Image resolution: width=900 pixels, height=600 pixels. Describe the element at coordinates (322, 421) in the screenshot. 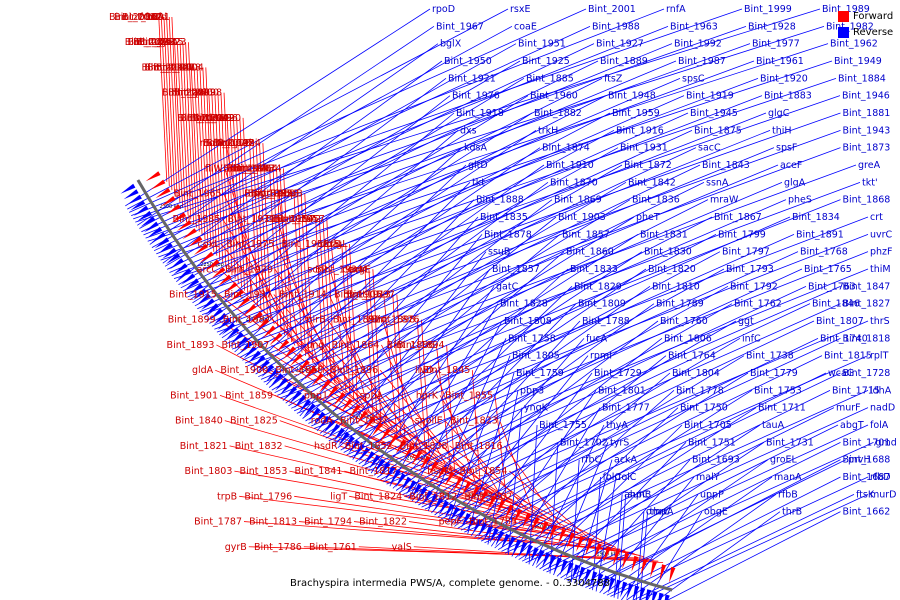

I see `forward-gene-label: rodA` at that location.